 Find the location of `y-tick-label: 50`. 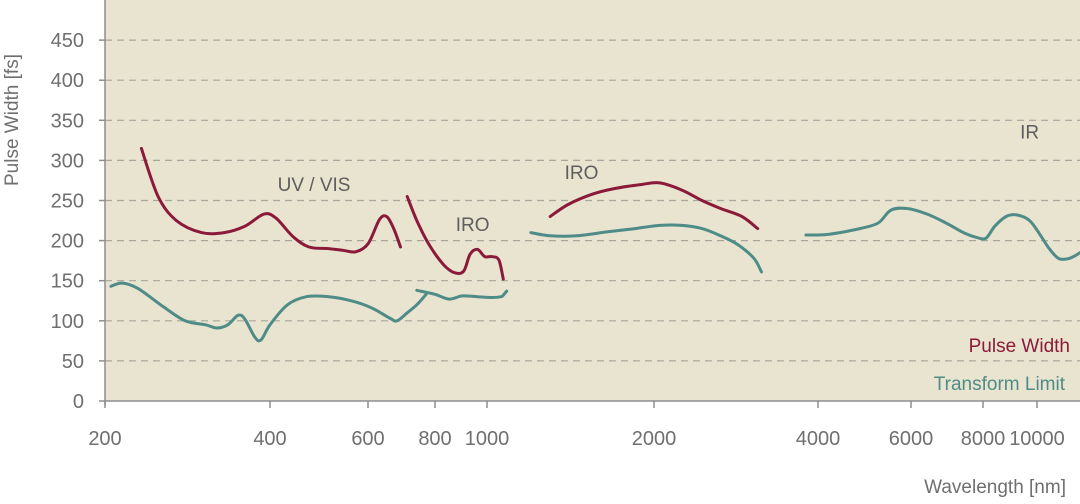

y-tick-label: 50 is located at coordinates (73, 362).